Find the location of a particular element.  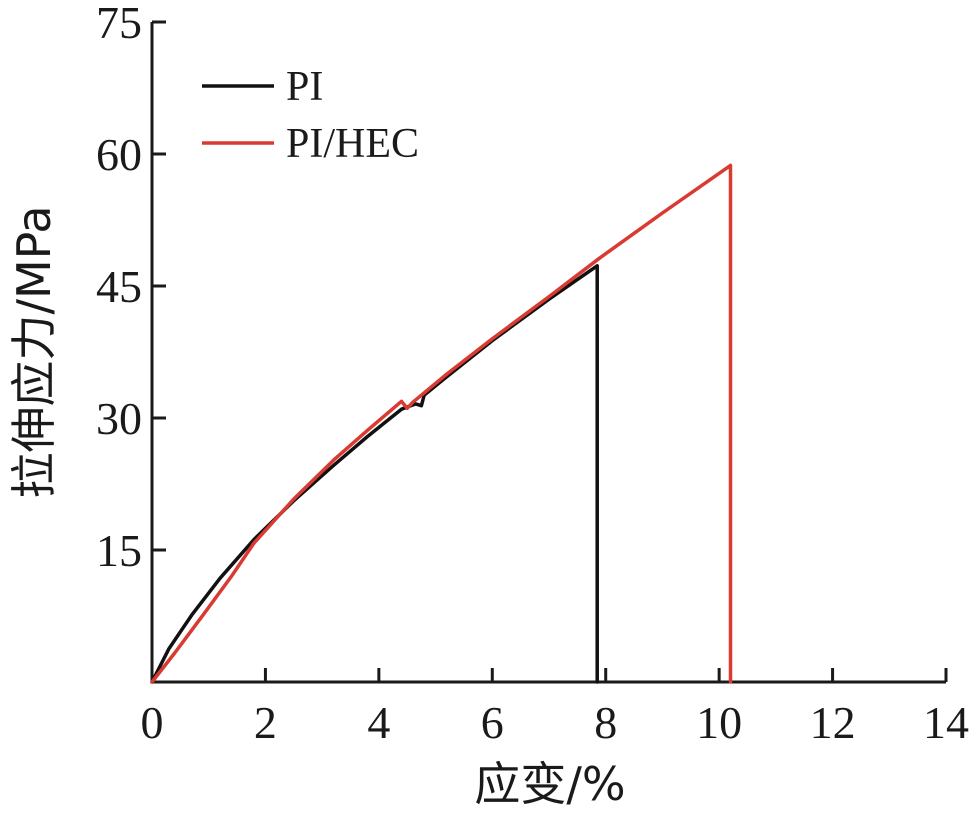

y-ticks: 15 30 45 60 75 is located at coordinates (131, 288).